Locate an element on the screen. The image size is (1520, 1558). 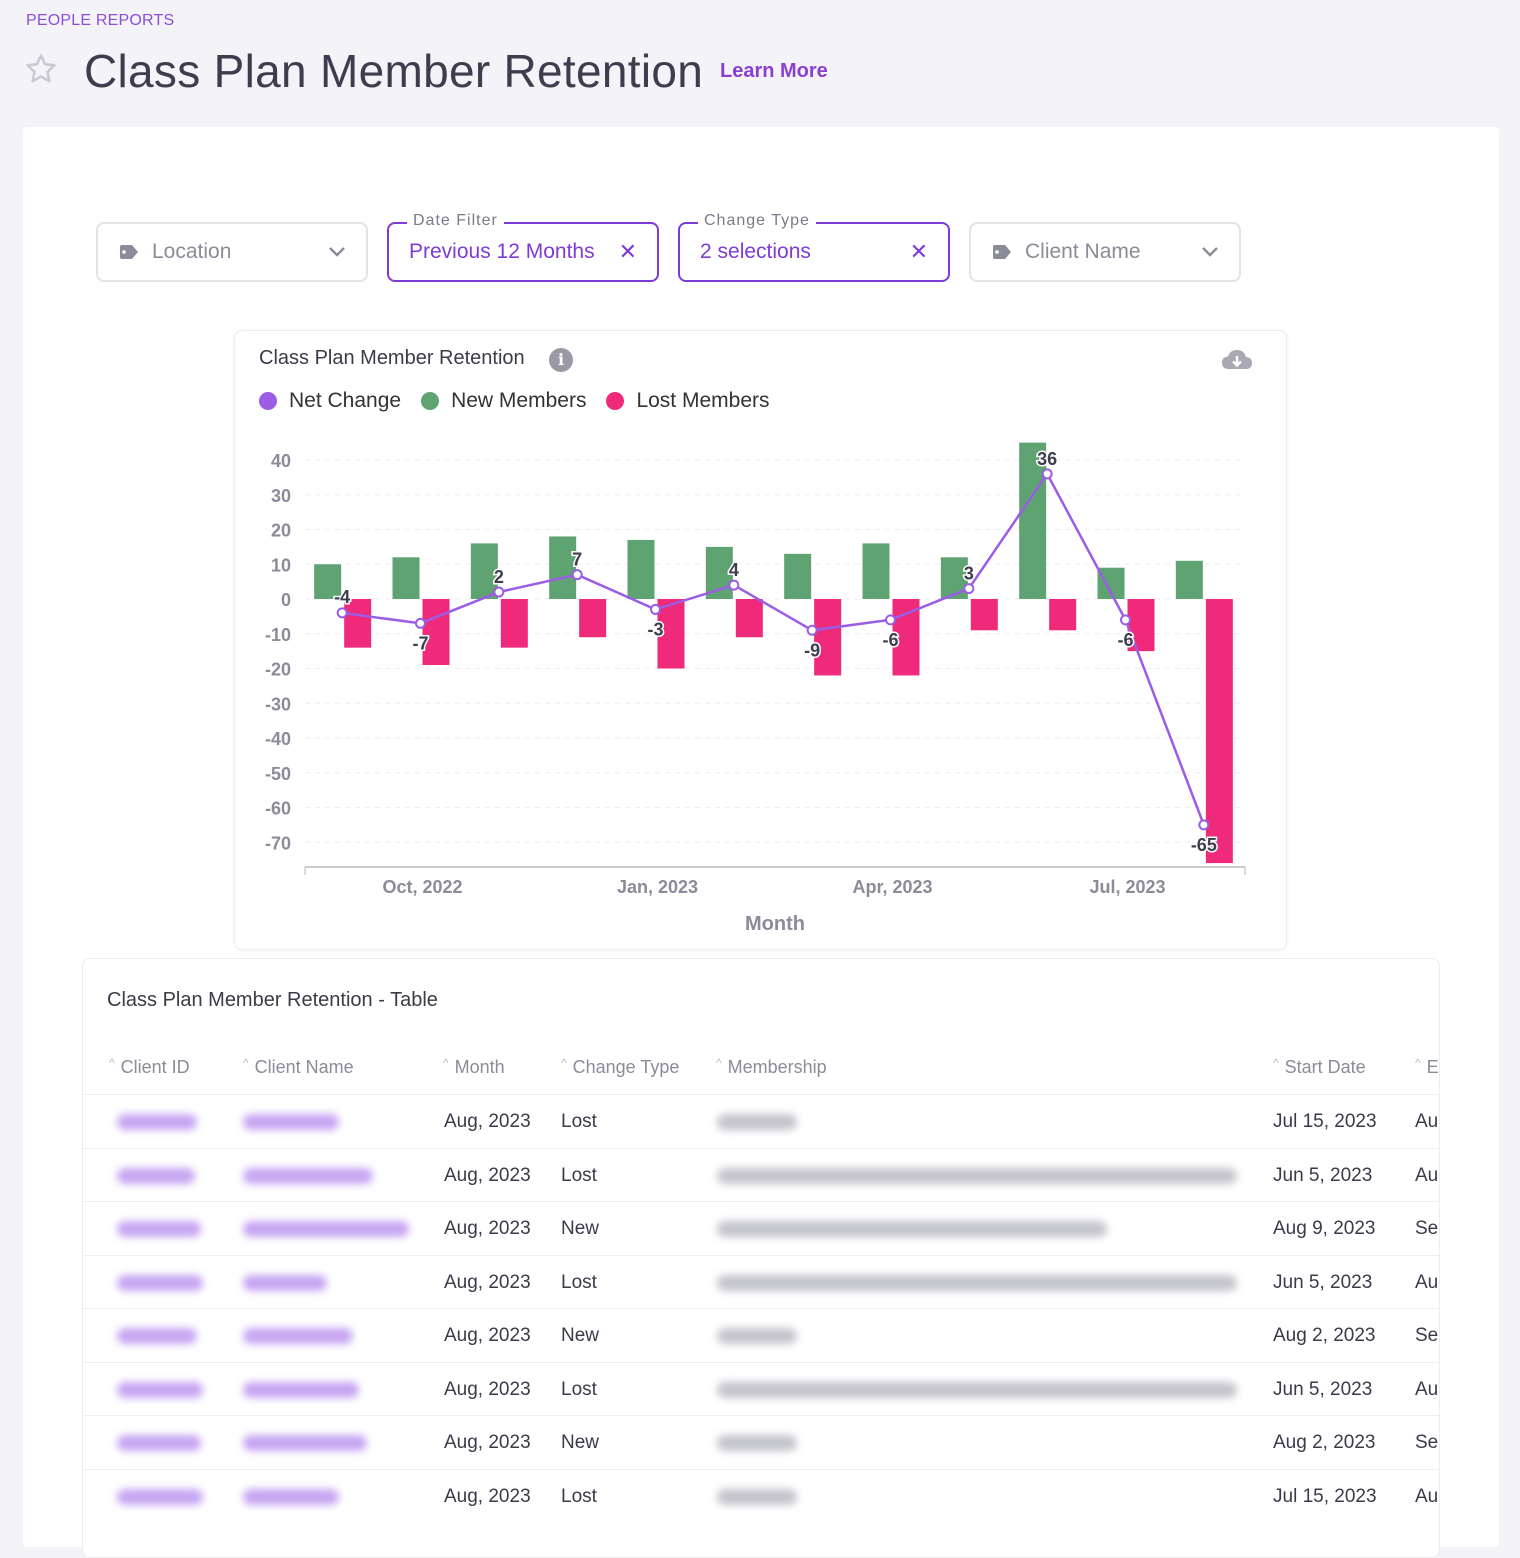
legend-label: Net Change is located at coordinates (345, 400).